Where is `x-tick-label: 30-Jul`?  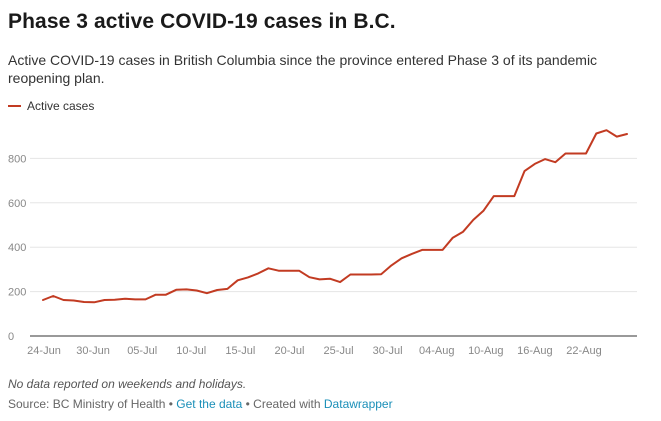
x-tick-label: 30-Jul is located at coordinates (388, 351).